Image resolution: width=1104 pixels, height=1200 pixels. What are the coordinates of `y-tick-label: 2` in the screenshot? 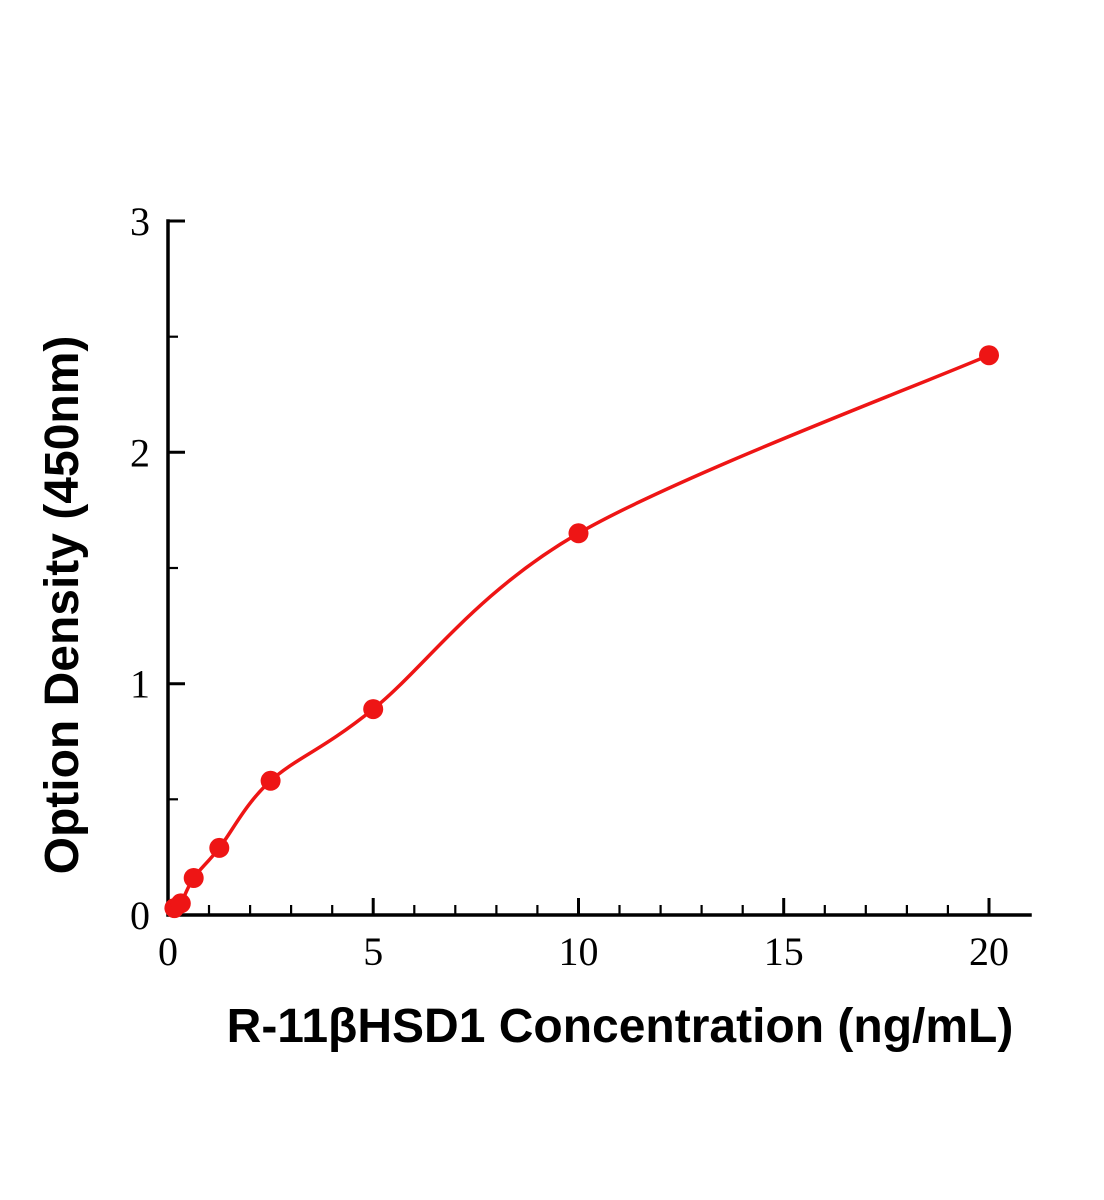 It's located at (140, 452).